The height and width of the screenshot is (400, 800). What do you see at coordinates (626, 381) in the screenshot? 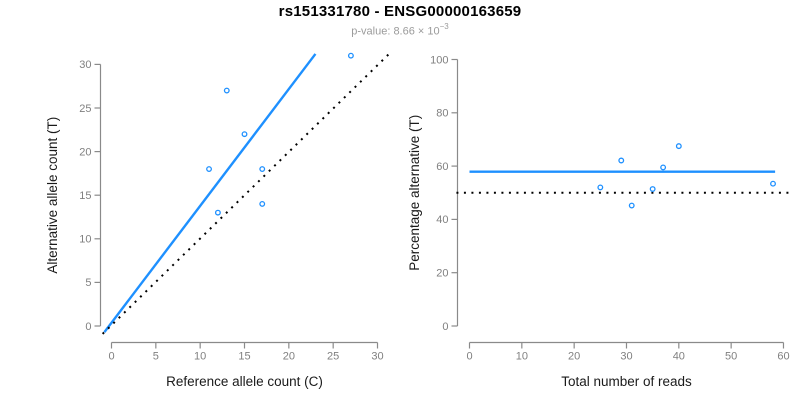
I see `x-axis-title: Total number of reads` at bounding box center [626, 381].